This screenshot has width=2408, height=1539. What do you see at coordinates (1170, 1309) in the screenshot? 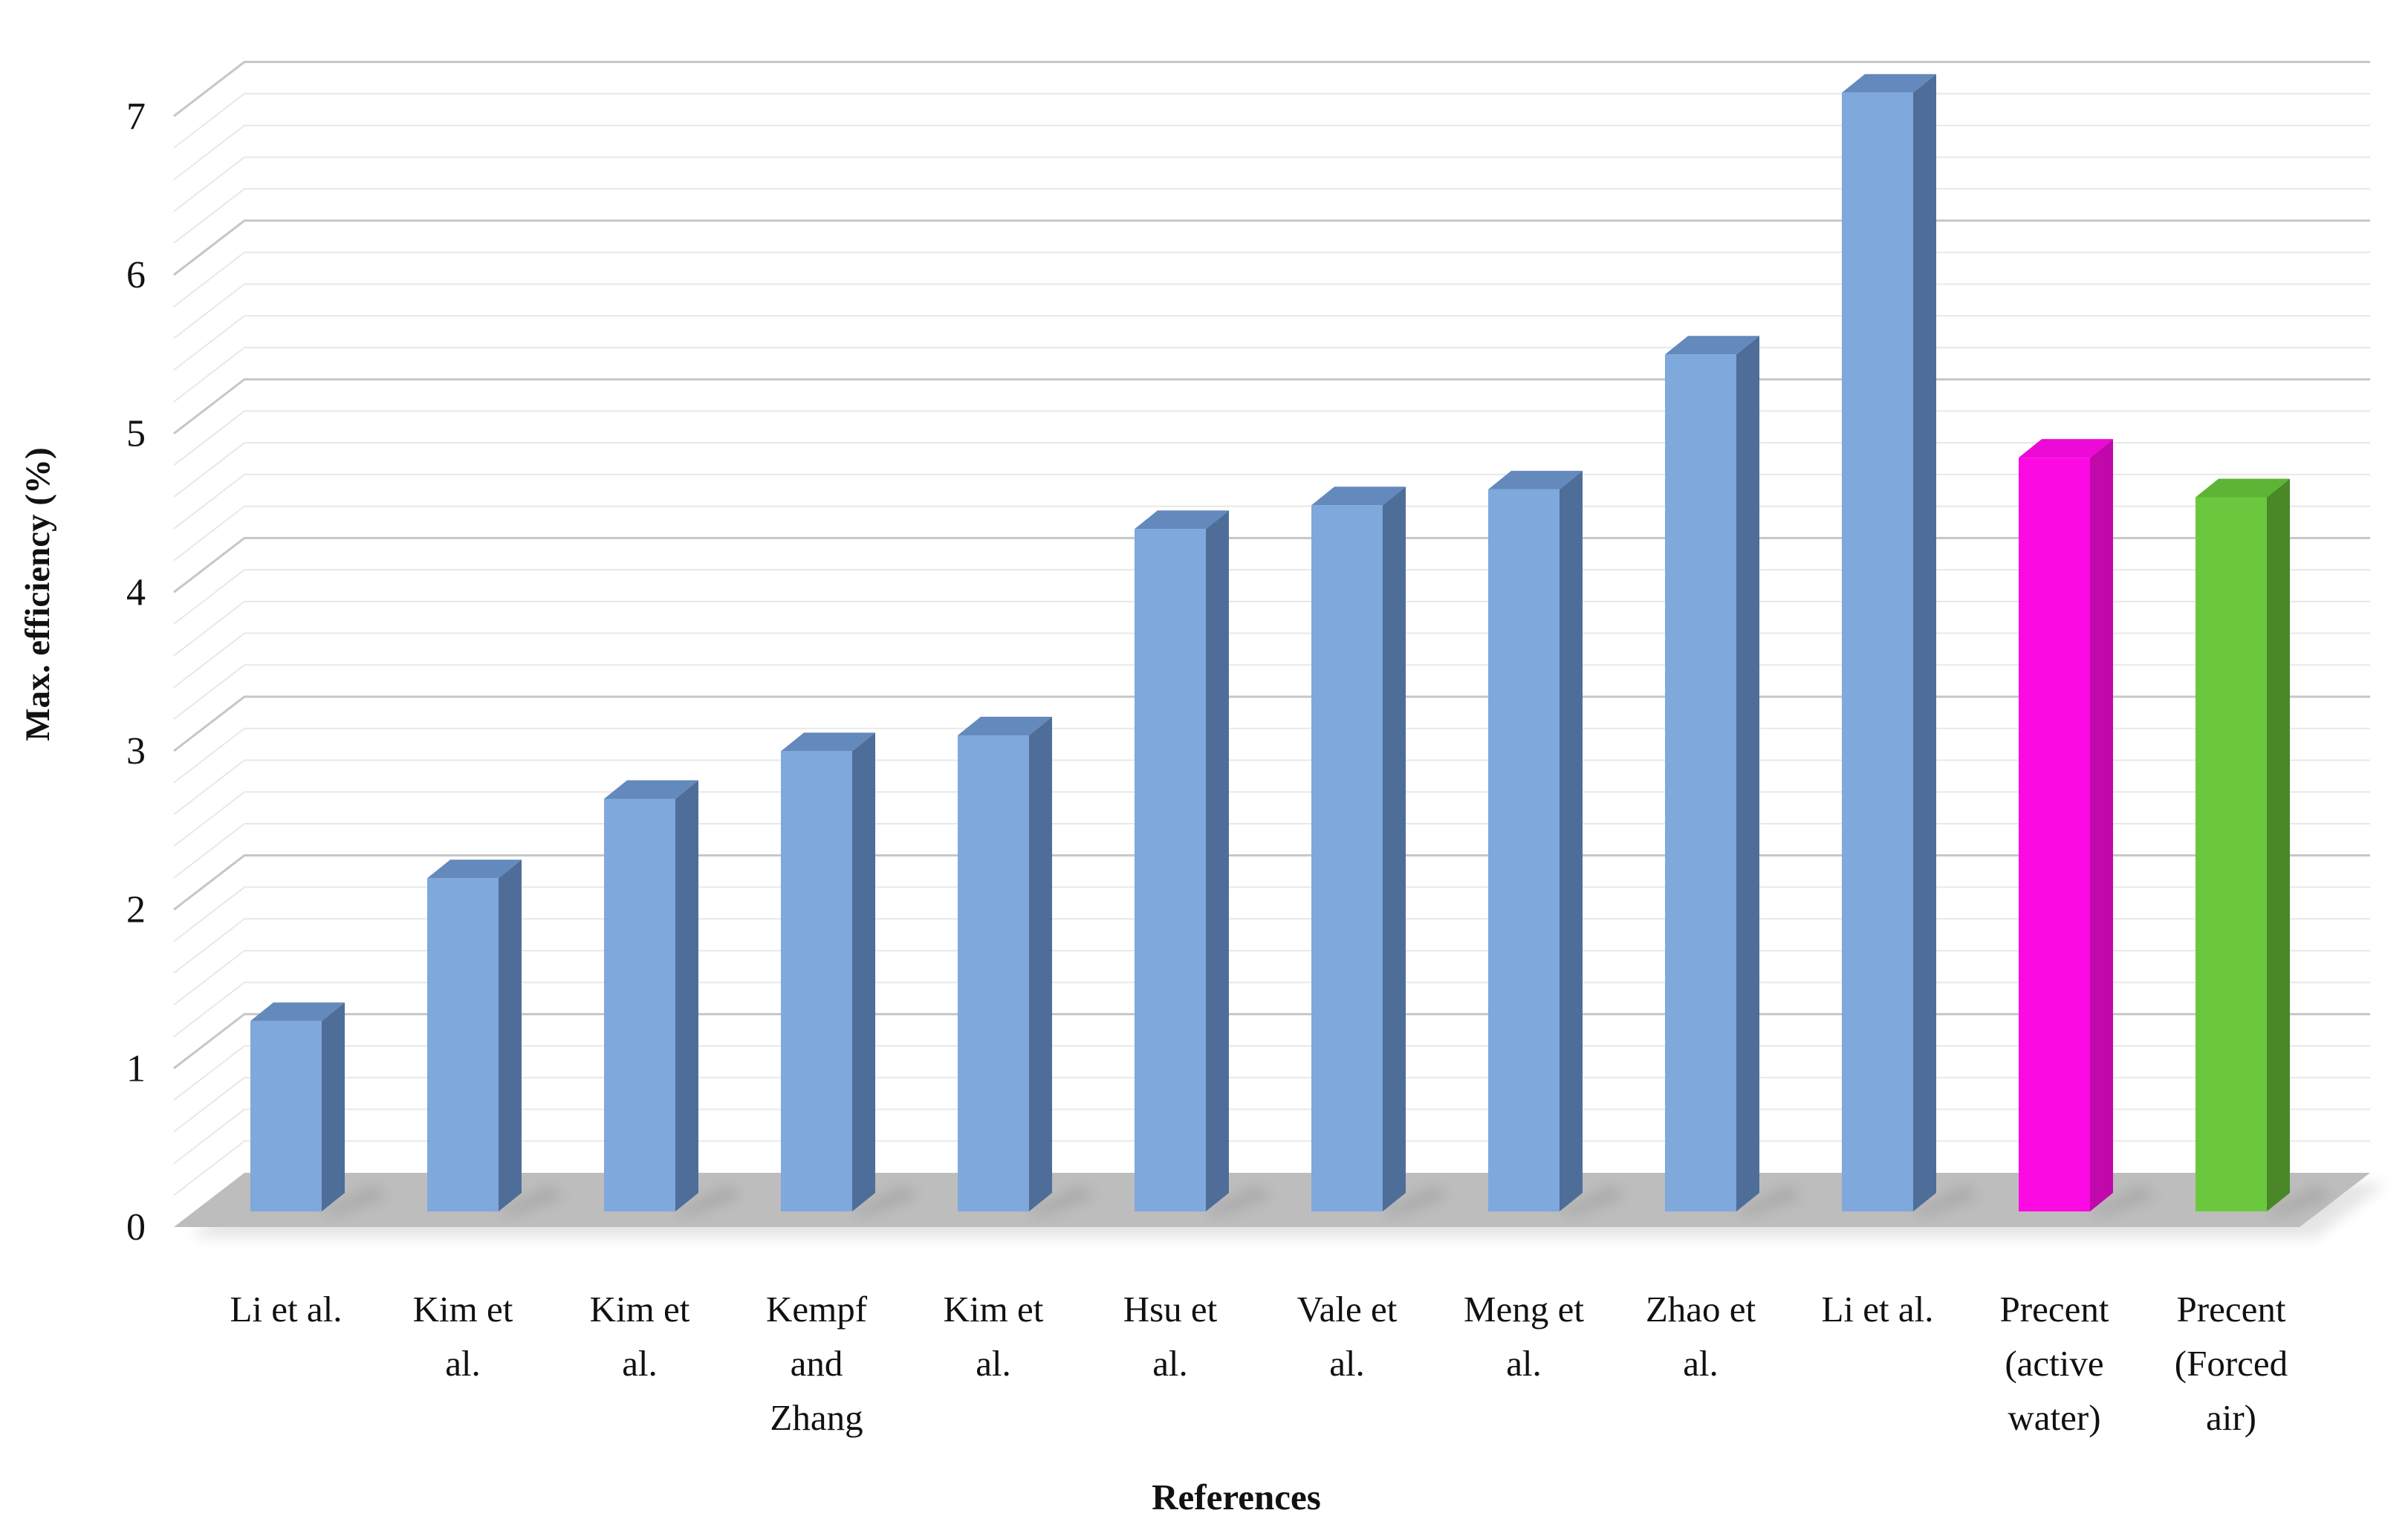
I see `category-label: Hsu et` at bounding box center [1170, 1309].